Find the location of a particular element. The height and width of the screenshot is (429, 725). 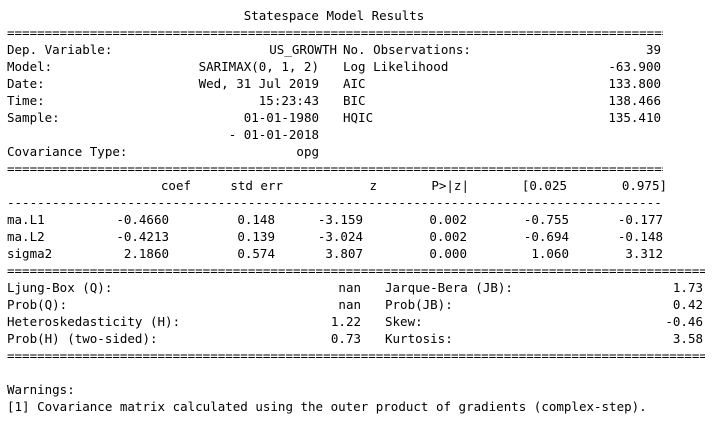

table-cell: 3.312 is located at coordinates (644, 253).